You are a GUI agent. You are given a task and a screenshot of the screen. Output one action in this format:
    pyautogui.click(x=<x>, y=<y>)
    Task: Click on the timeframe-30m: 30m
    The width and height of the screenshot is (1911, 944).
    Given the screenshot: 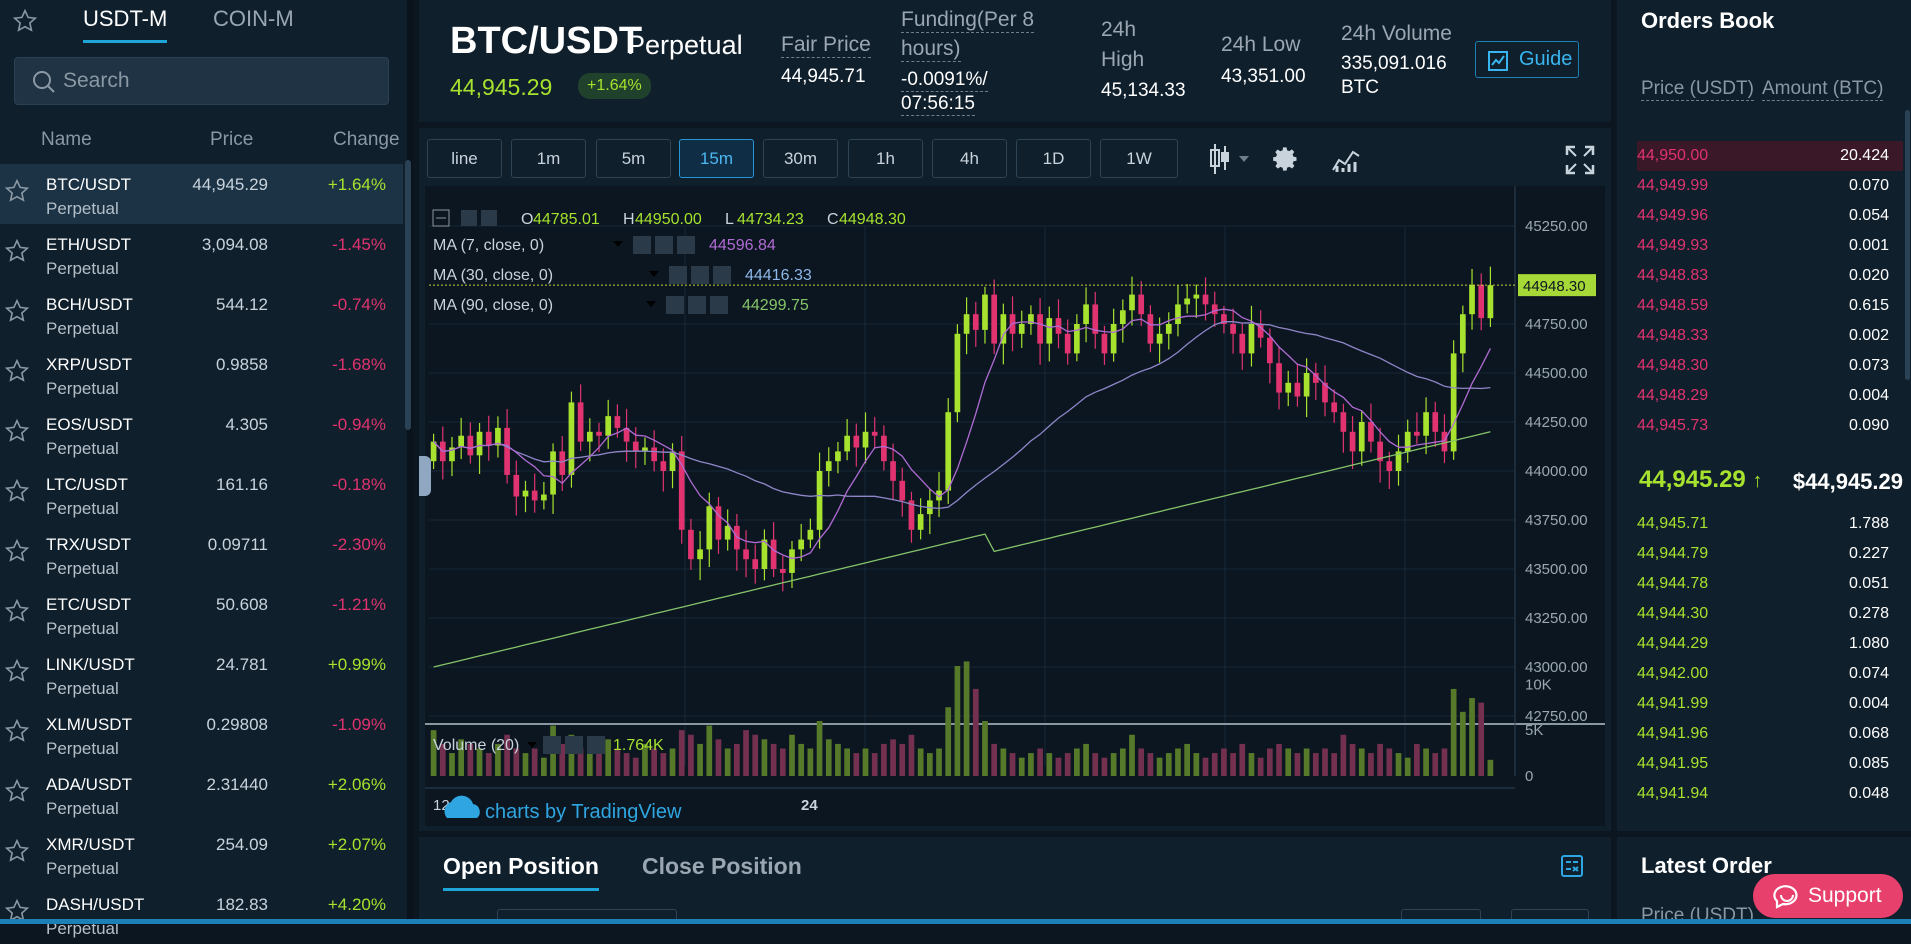 What is the action you would take?
    pyautogui.click(x=800, y=158)
    